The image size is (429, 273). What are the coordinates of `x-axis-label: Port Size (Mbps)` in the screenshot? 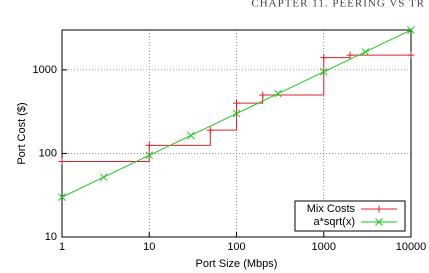 It's located at (237, 264).